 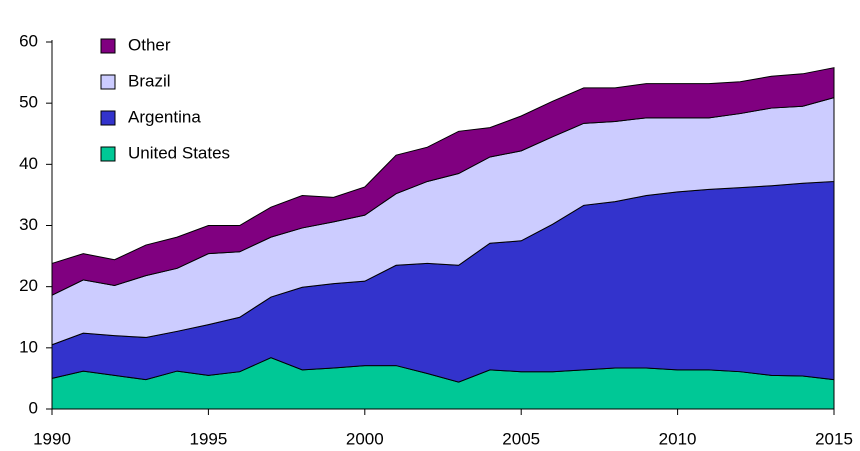 I want to click on x-tick-label: 2010, so click(x=678, y=438).